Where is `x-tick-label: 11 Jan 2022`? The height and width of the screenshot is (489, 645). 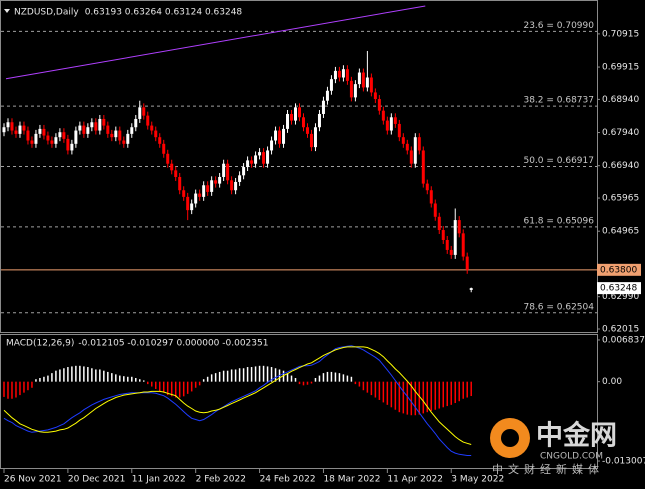
x-tick-label: 11 Jan 2022 is located at coordinates (159, 480).